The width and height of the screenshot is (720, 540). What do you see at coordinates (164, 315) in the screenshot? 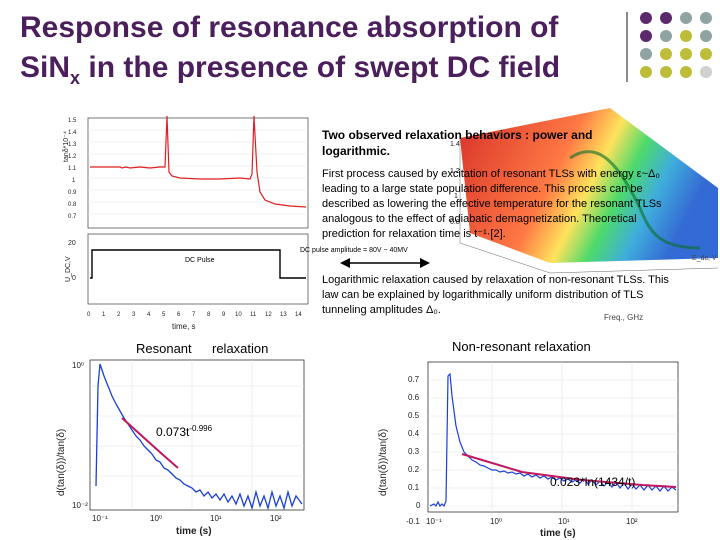
I see `svg-text: 5` at bounding box center [164, 315].